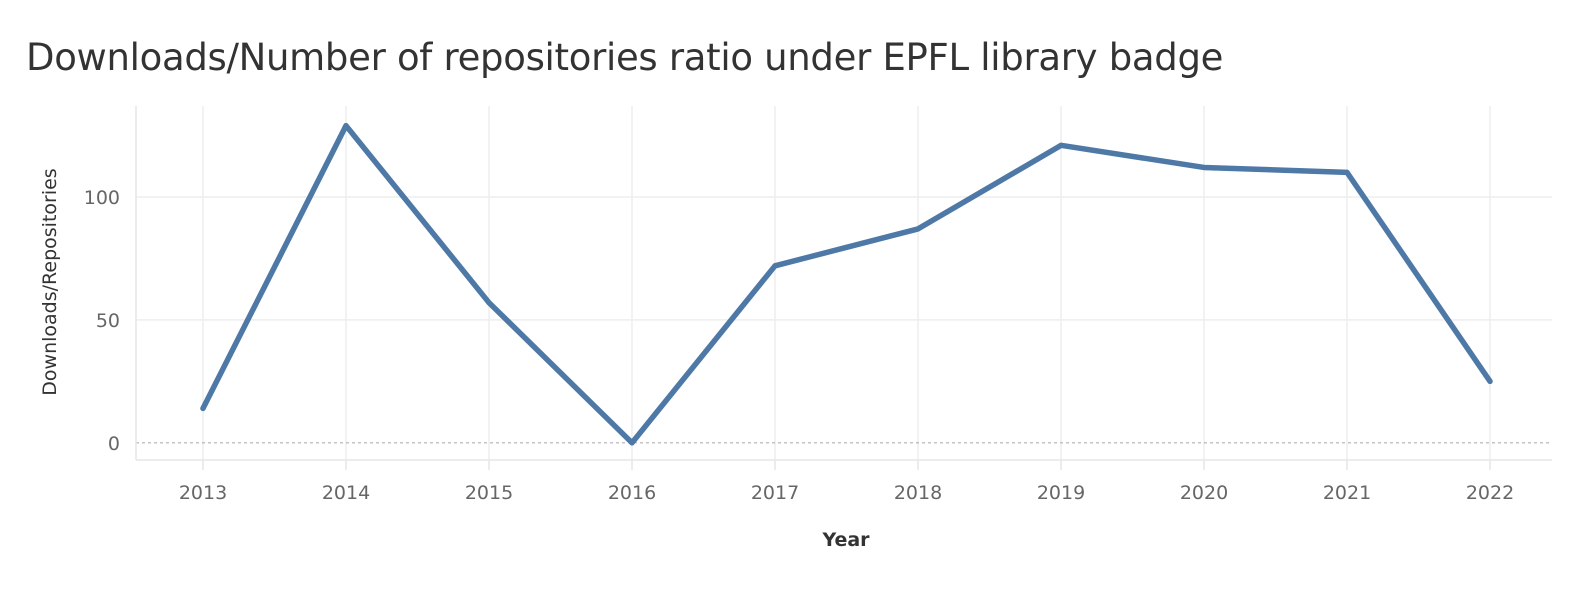 This screenshot has height=598, width=1582. I want to click on x-tick-label: 2013, so click(203, 493).